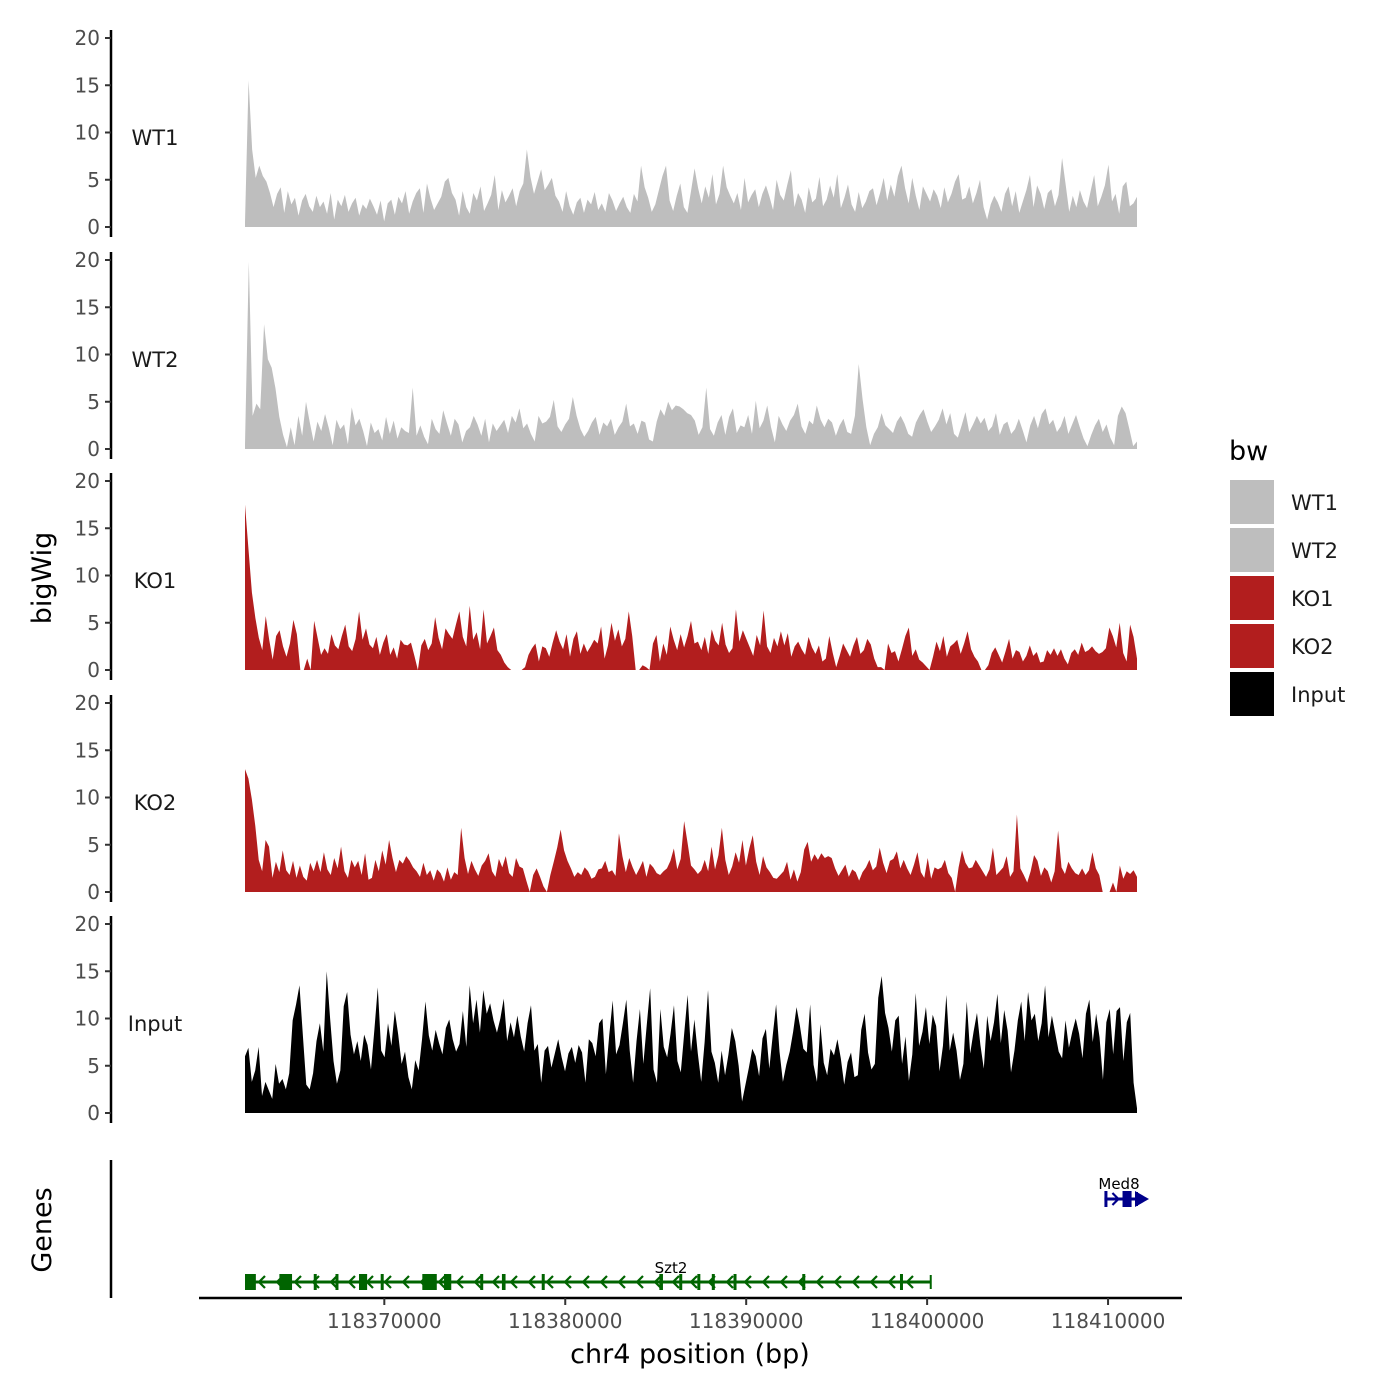  Describe the element at coordinates (1108, 1321) in the screenshot. I see `x-tick-label: 118410000` at that location.